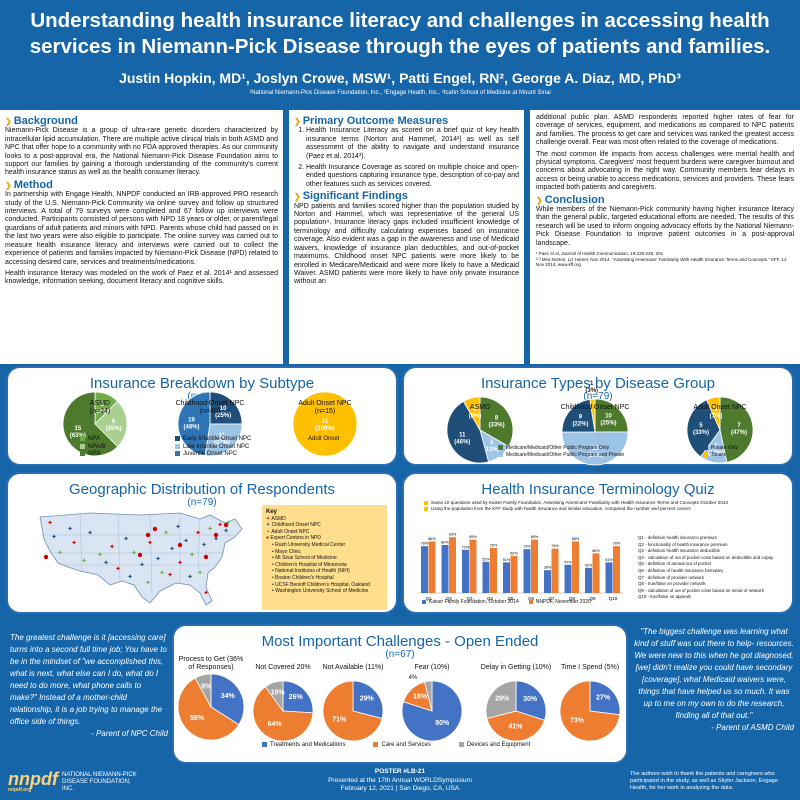 This screenshot has height=800, width=800. I want to click on arrow-icon: ❯, so click(297, 197).